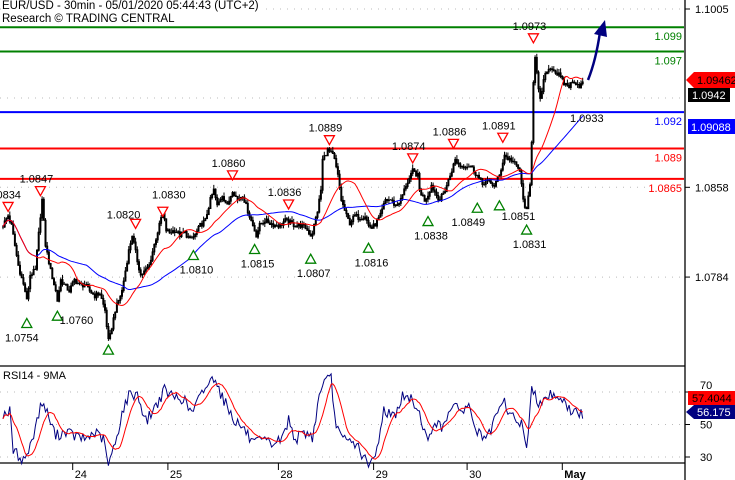 This screenshot has height=480, width=735. Describe the element at coordinates (519, 217) in the screenshot. I see `swing-low-label: 1.0851` at that location.